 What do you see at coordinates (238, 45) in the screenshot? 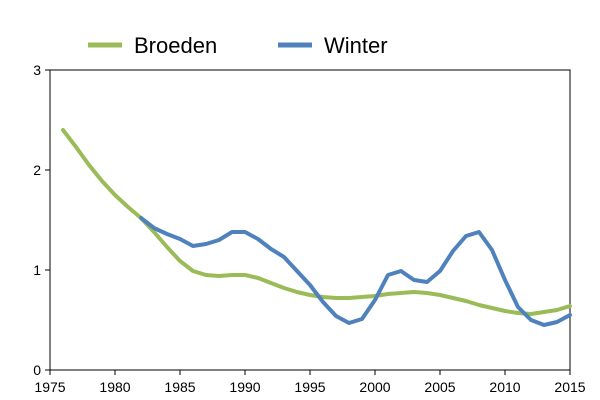
I see `legend: Broeden Winter` at bounding box center [238, 45].